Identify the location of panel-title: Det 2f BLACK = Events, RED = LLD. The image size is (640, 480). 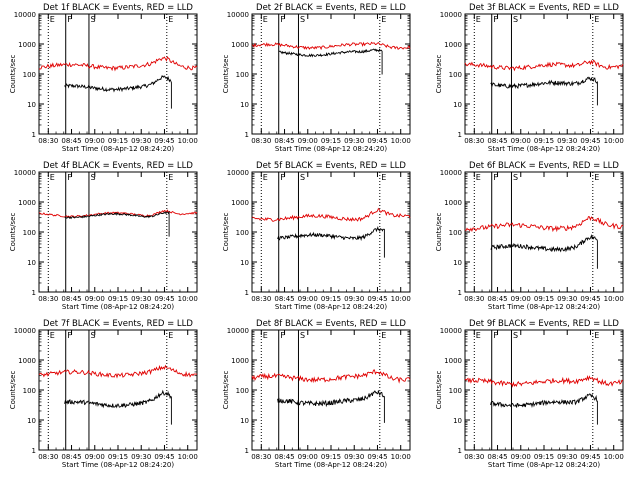
(331, 8).